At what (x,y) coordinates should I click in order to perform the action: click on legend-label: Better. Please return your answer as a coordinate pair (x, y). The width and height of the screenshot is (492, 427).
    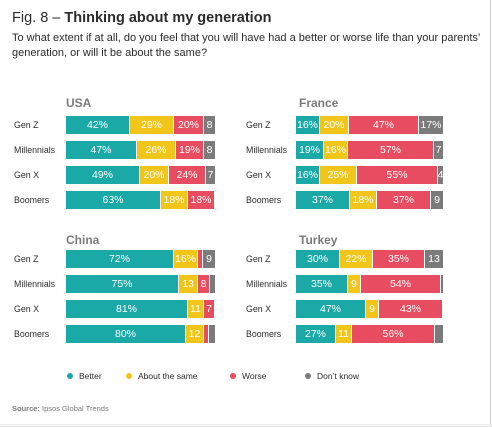
    Looking at the image, I should click on (90, 376).